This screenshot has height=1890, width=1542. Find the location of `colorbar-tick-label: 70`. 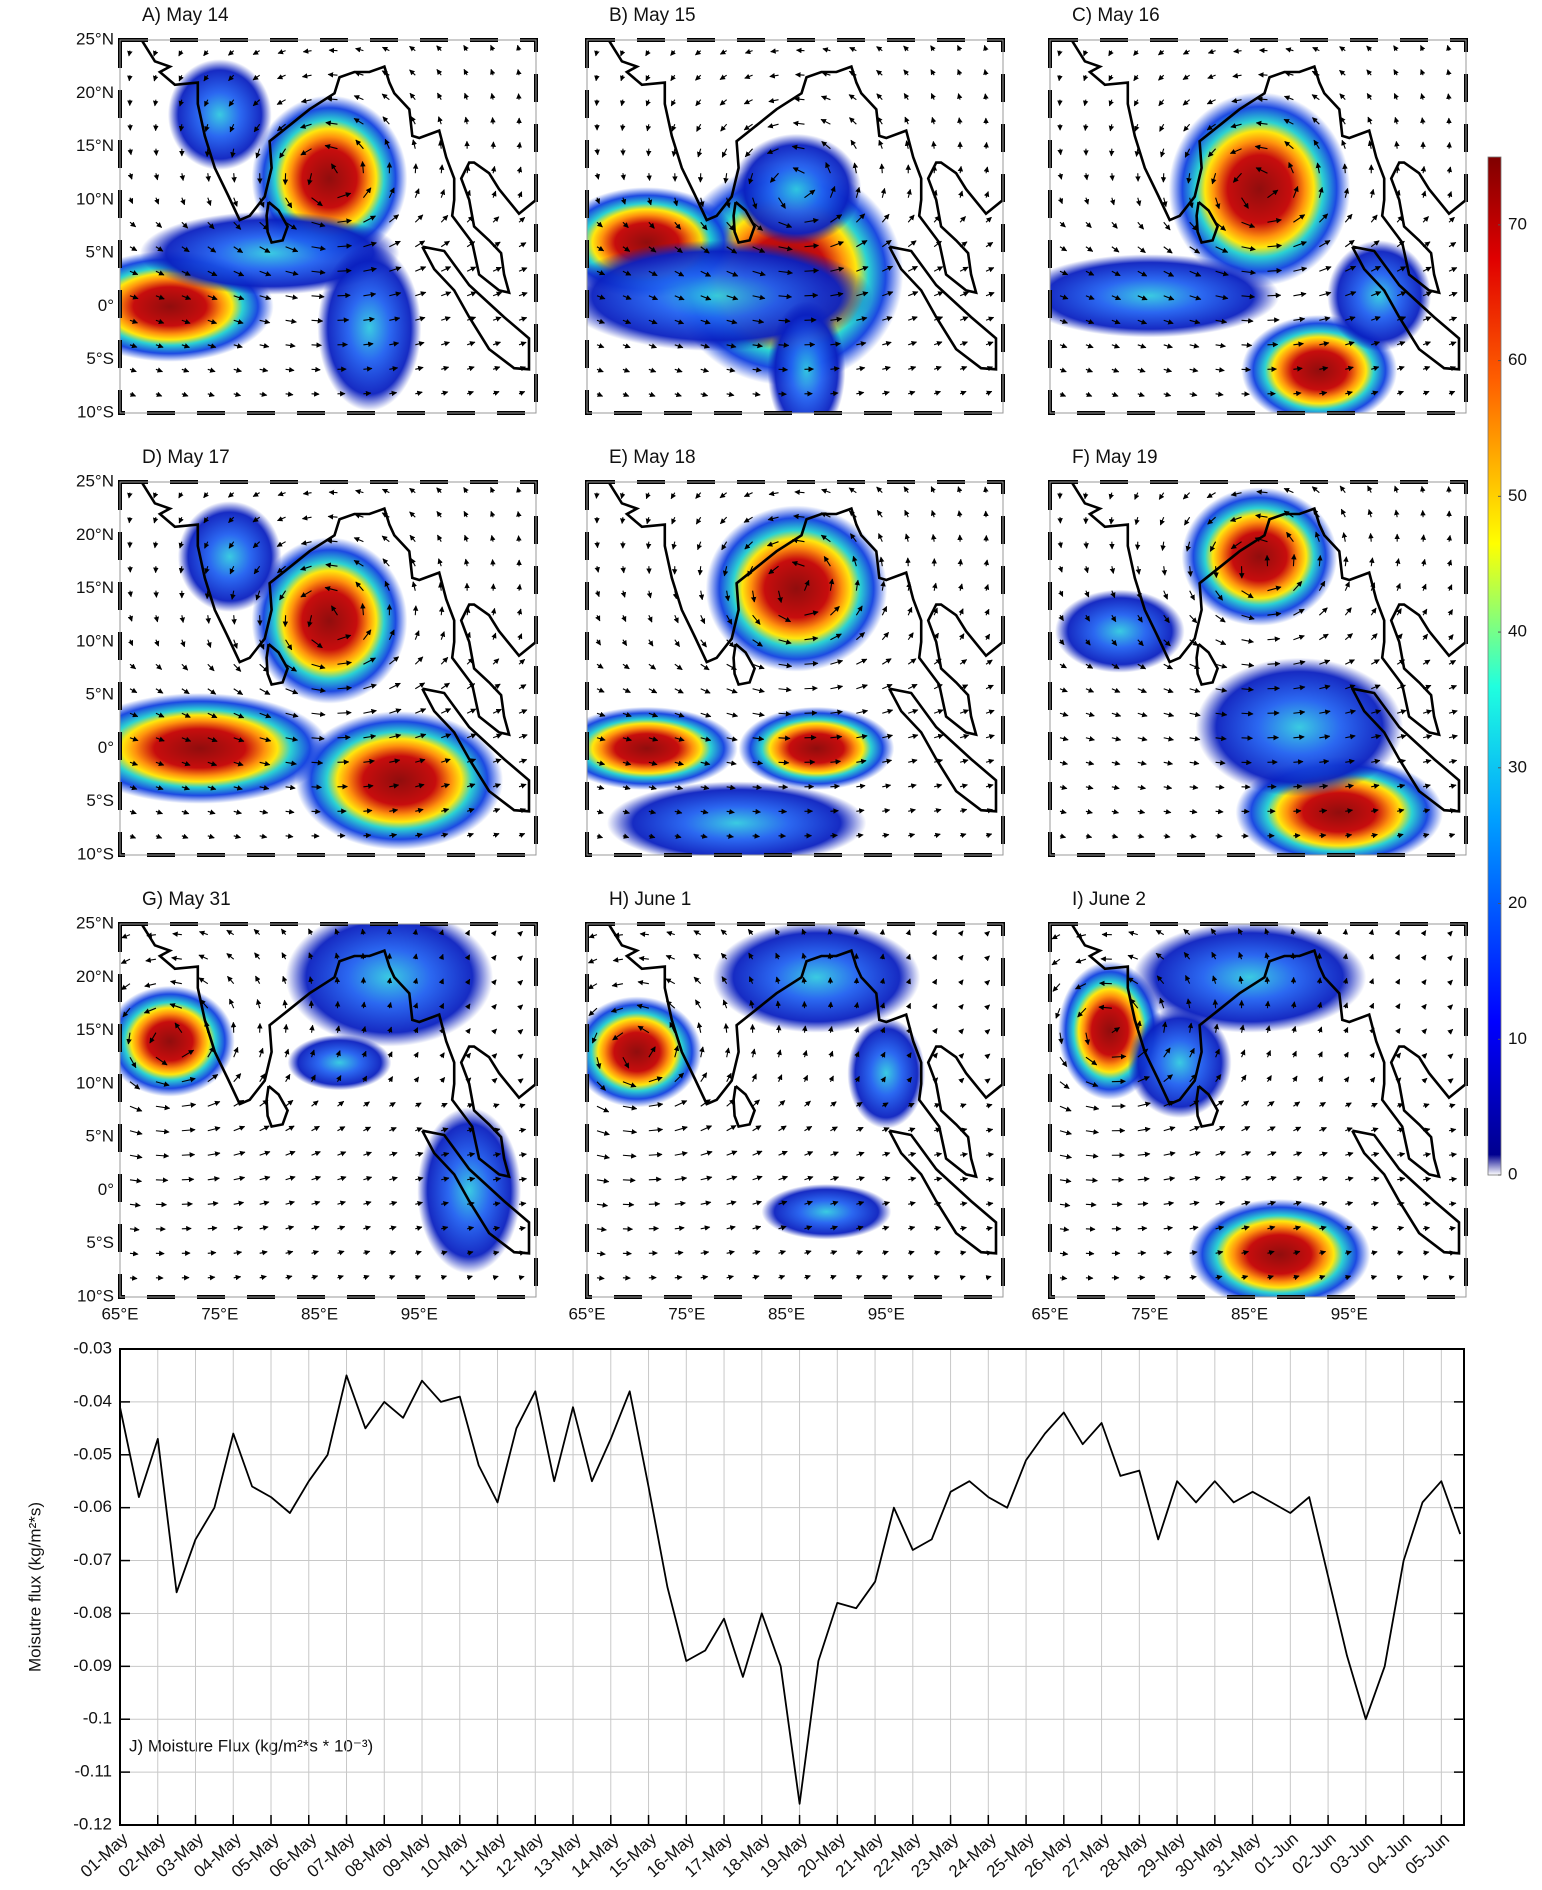

colorbar-tick-label: 70 is located at coordinates (1517, 223).